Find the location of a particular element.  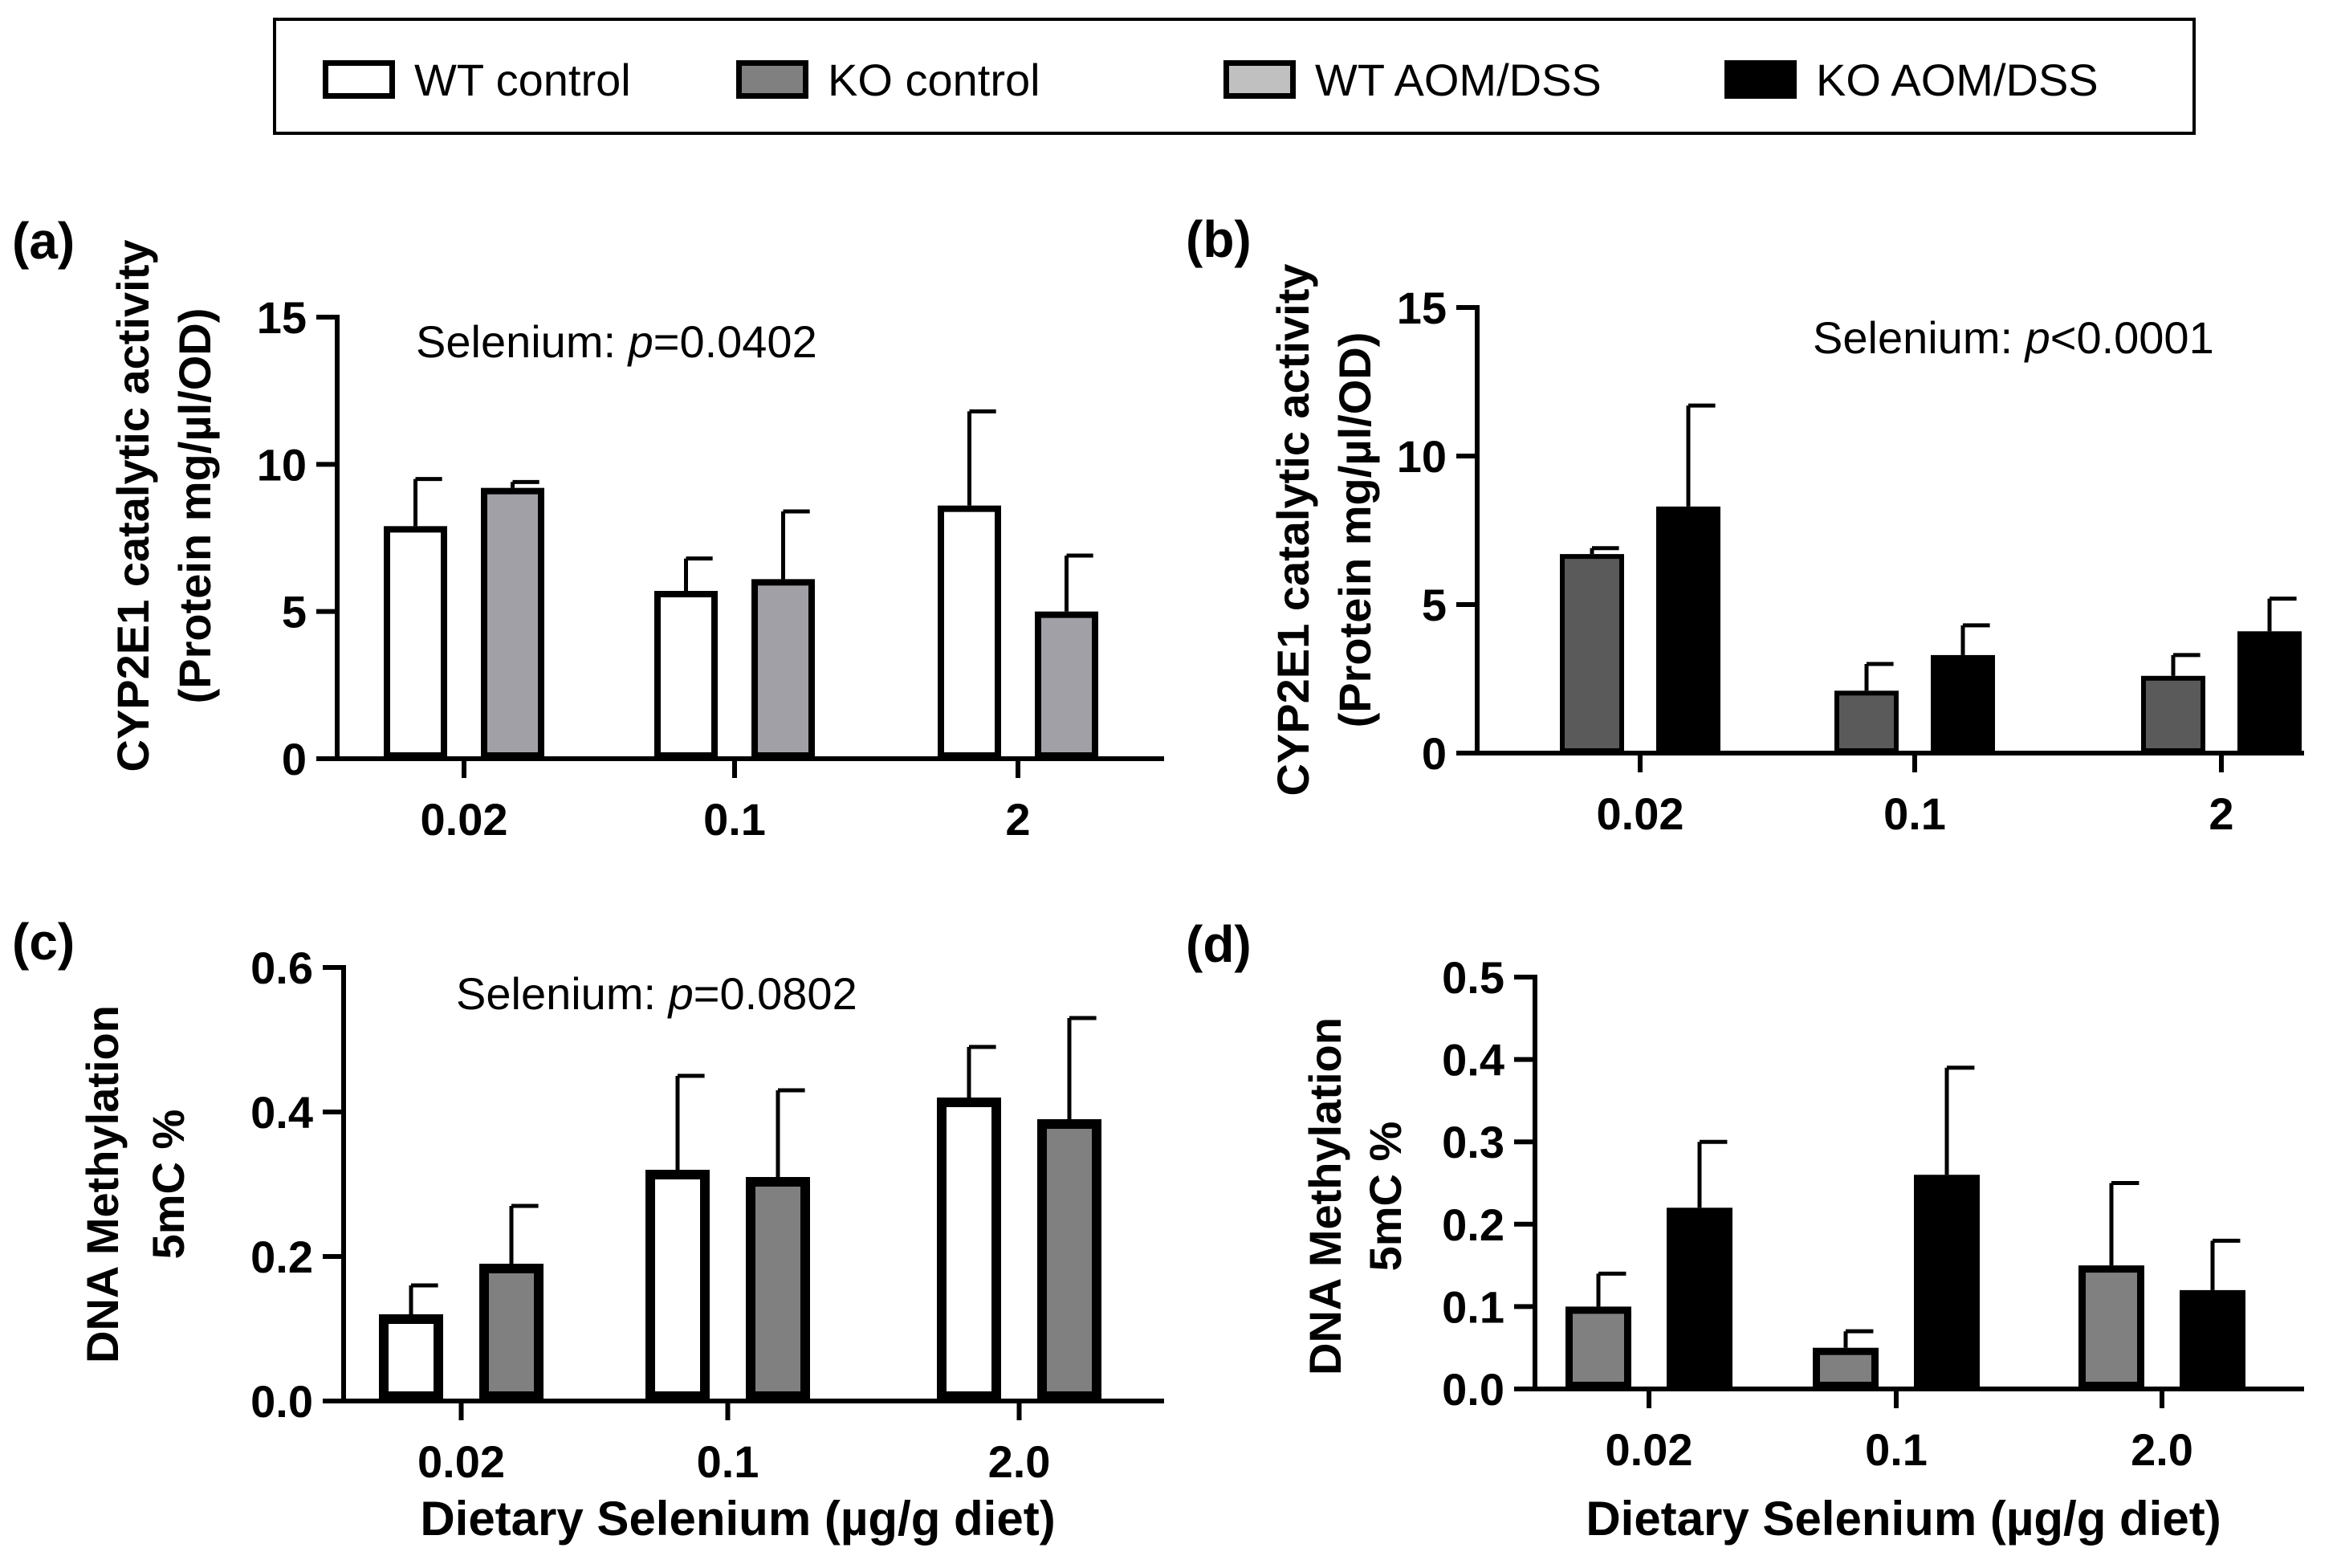

legend-label-wt-aom-dss: WT AOM/DSS is located at coordinates (1458, 79).